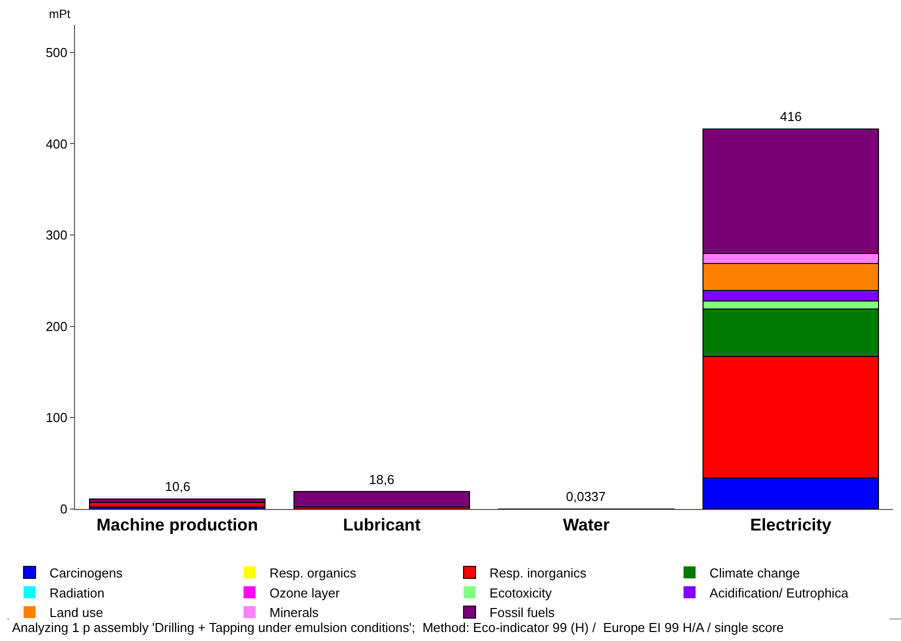 This screenshot has height=641, width=901. I want to click on legend-label: Fossil fuels, so click(523, 612).